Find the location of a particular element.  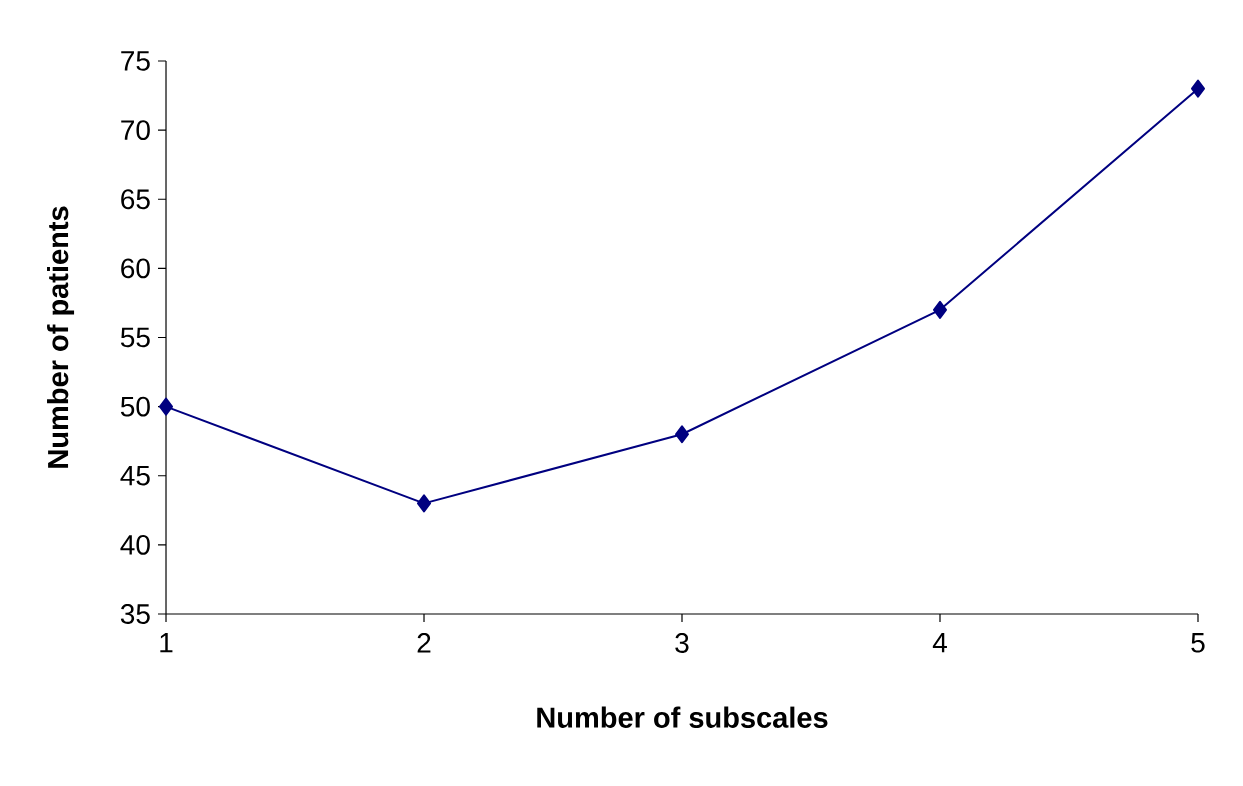

x-tick-label: 5 is located at coordinates (1198, 643).